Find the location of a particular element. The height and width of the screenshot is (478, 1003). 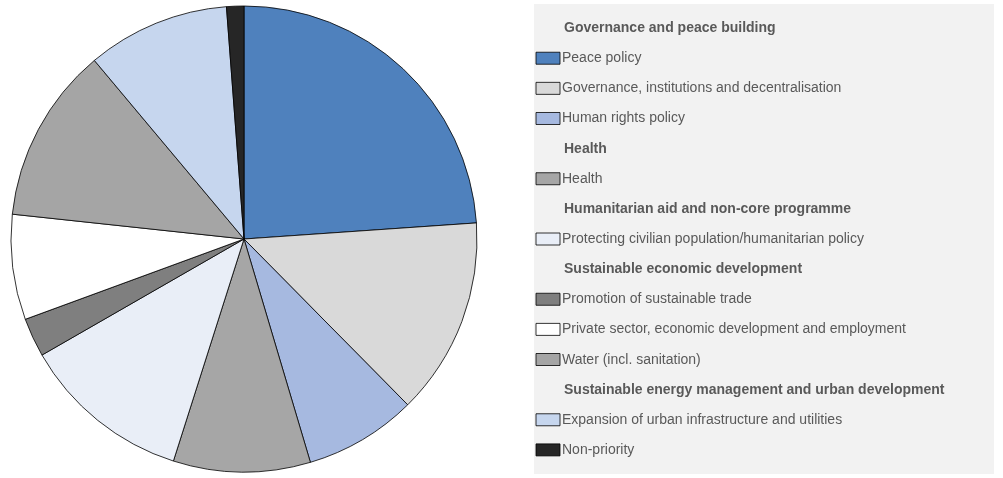

legend-label: Health is located at coordinates (582, 177).